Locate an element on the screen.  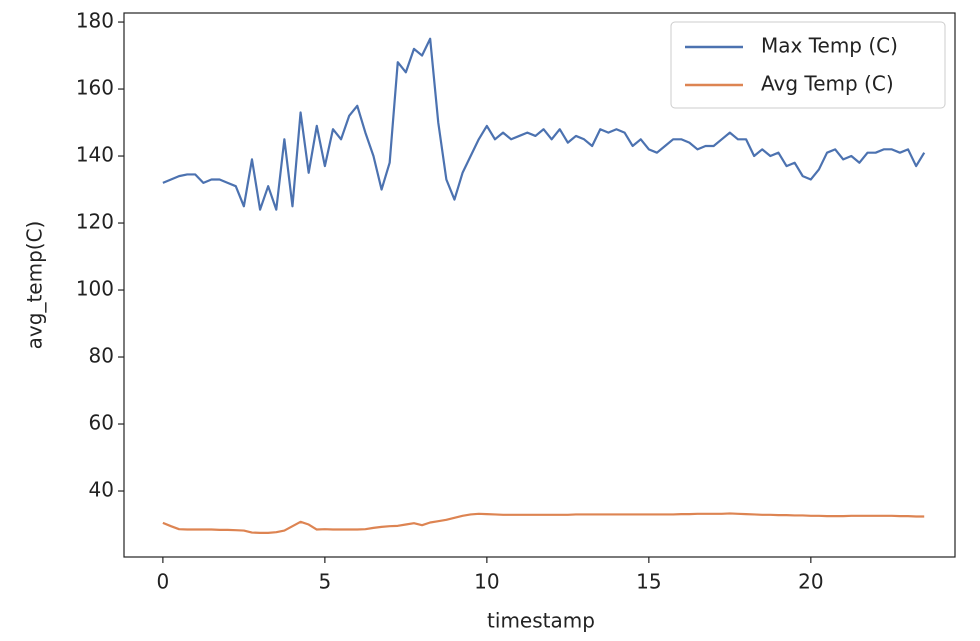
y-tick-label: 140 is located at coordinates (95, 155).